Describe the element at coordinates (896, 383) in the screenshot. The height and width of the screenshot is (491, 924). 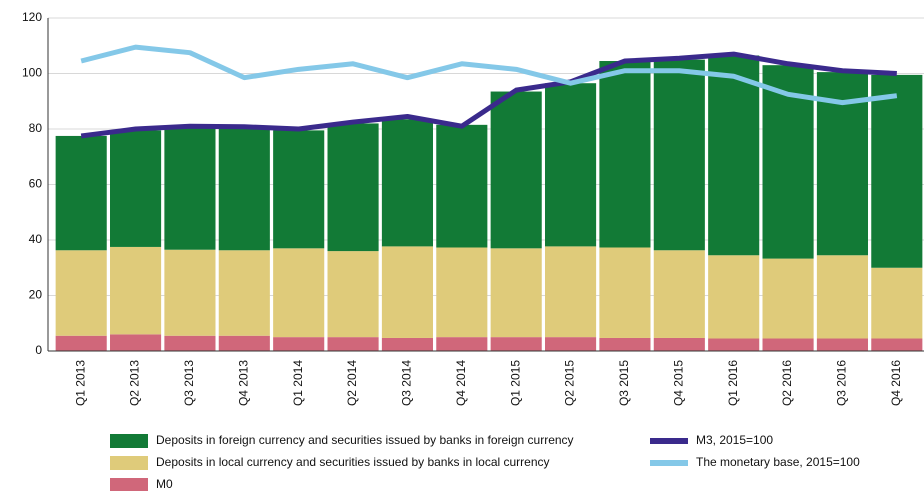
I see `x-tick-label: Q4 2016` at that location.